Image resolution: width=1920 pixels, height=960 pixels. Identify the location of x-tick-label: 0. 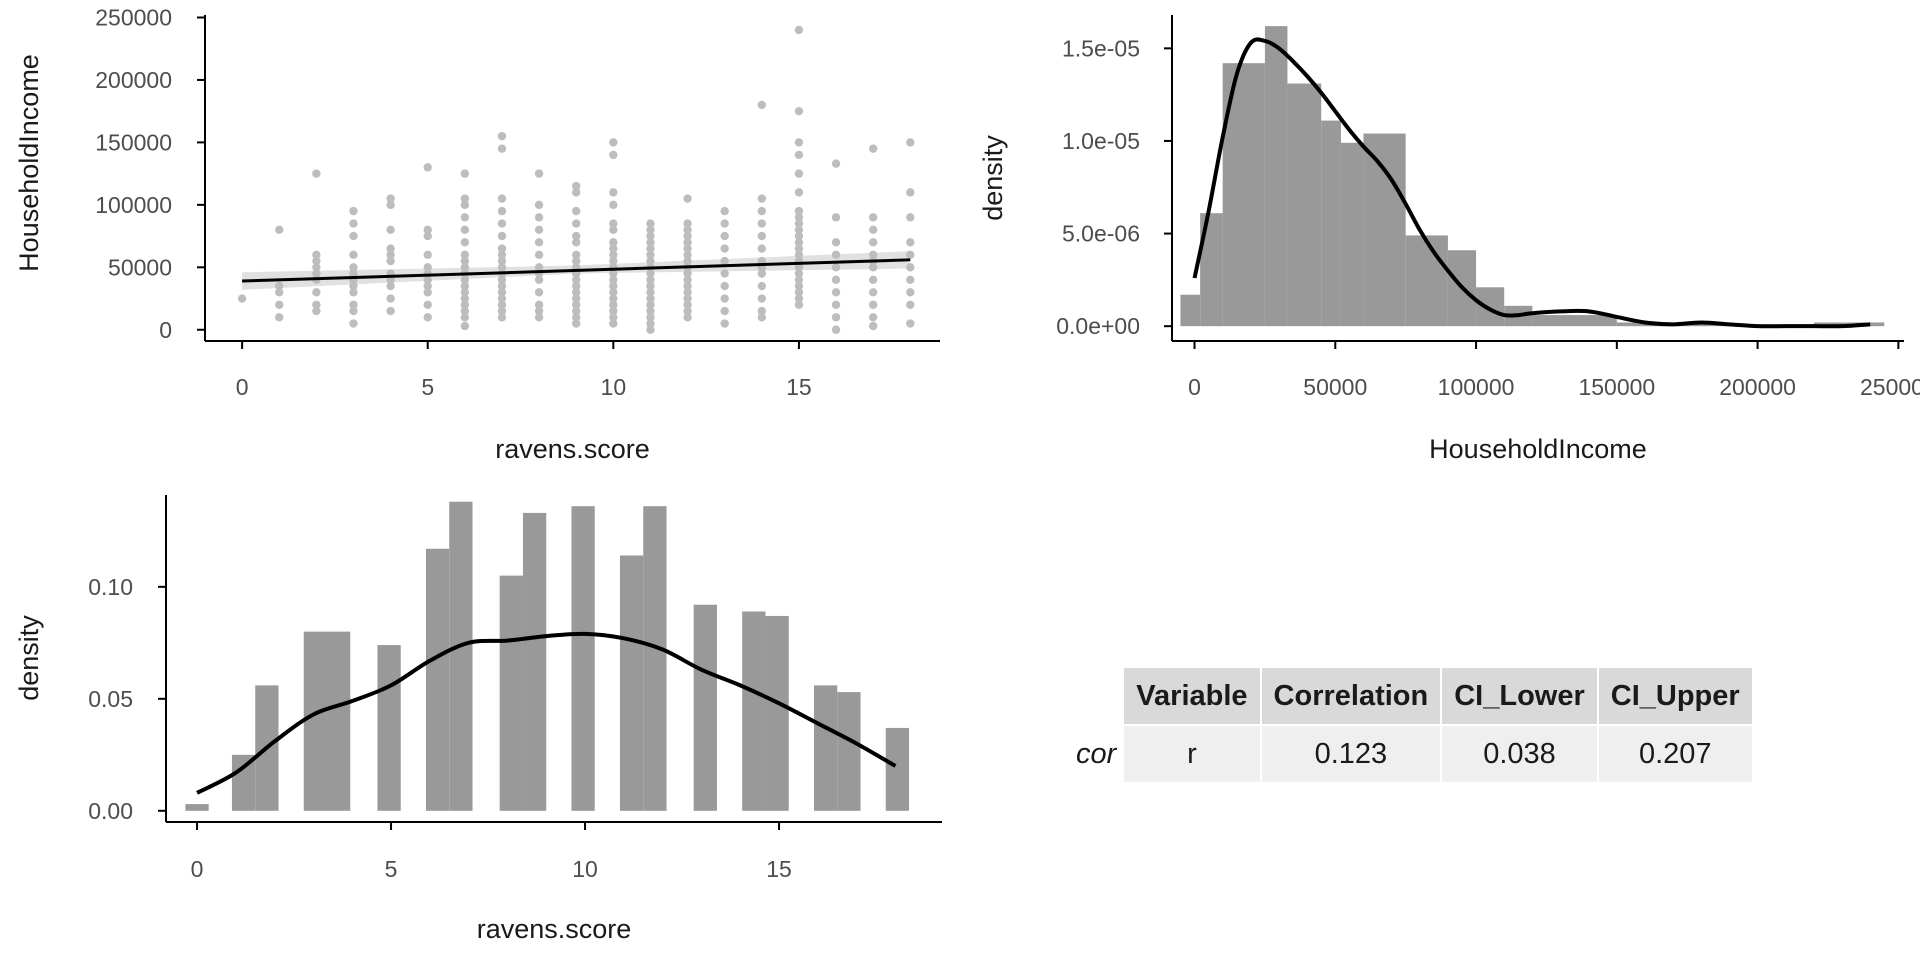
(197, 869).